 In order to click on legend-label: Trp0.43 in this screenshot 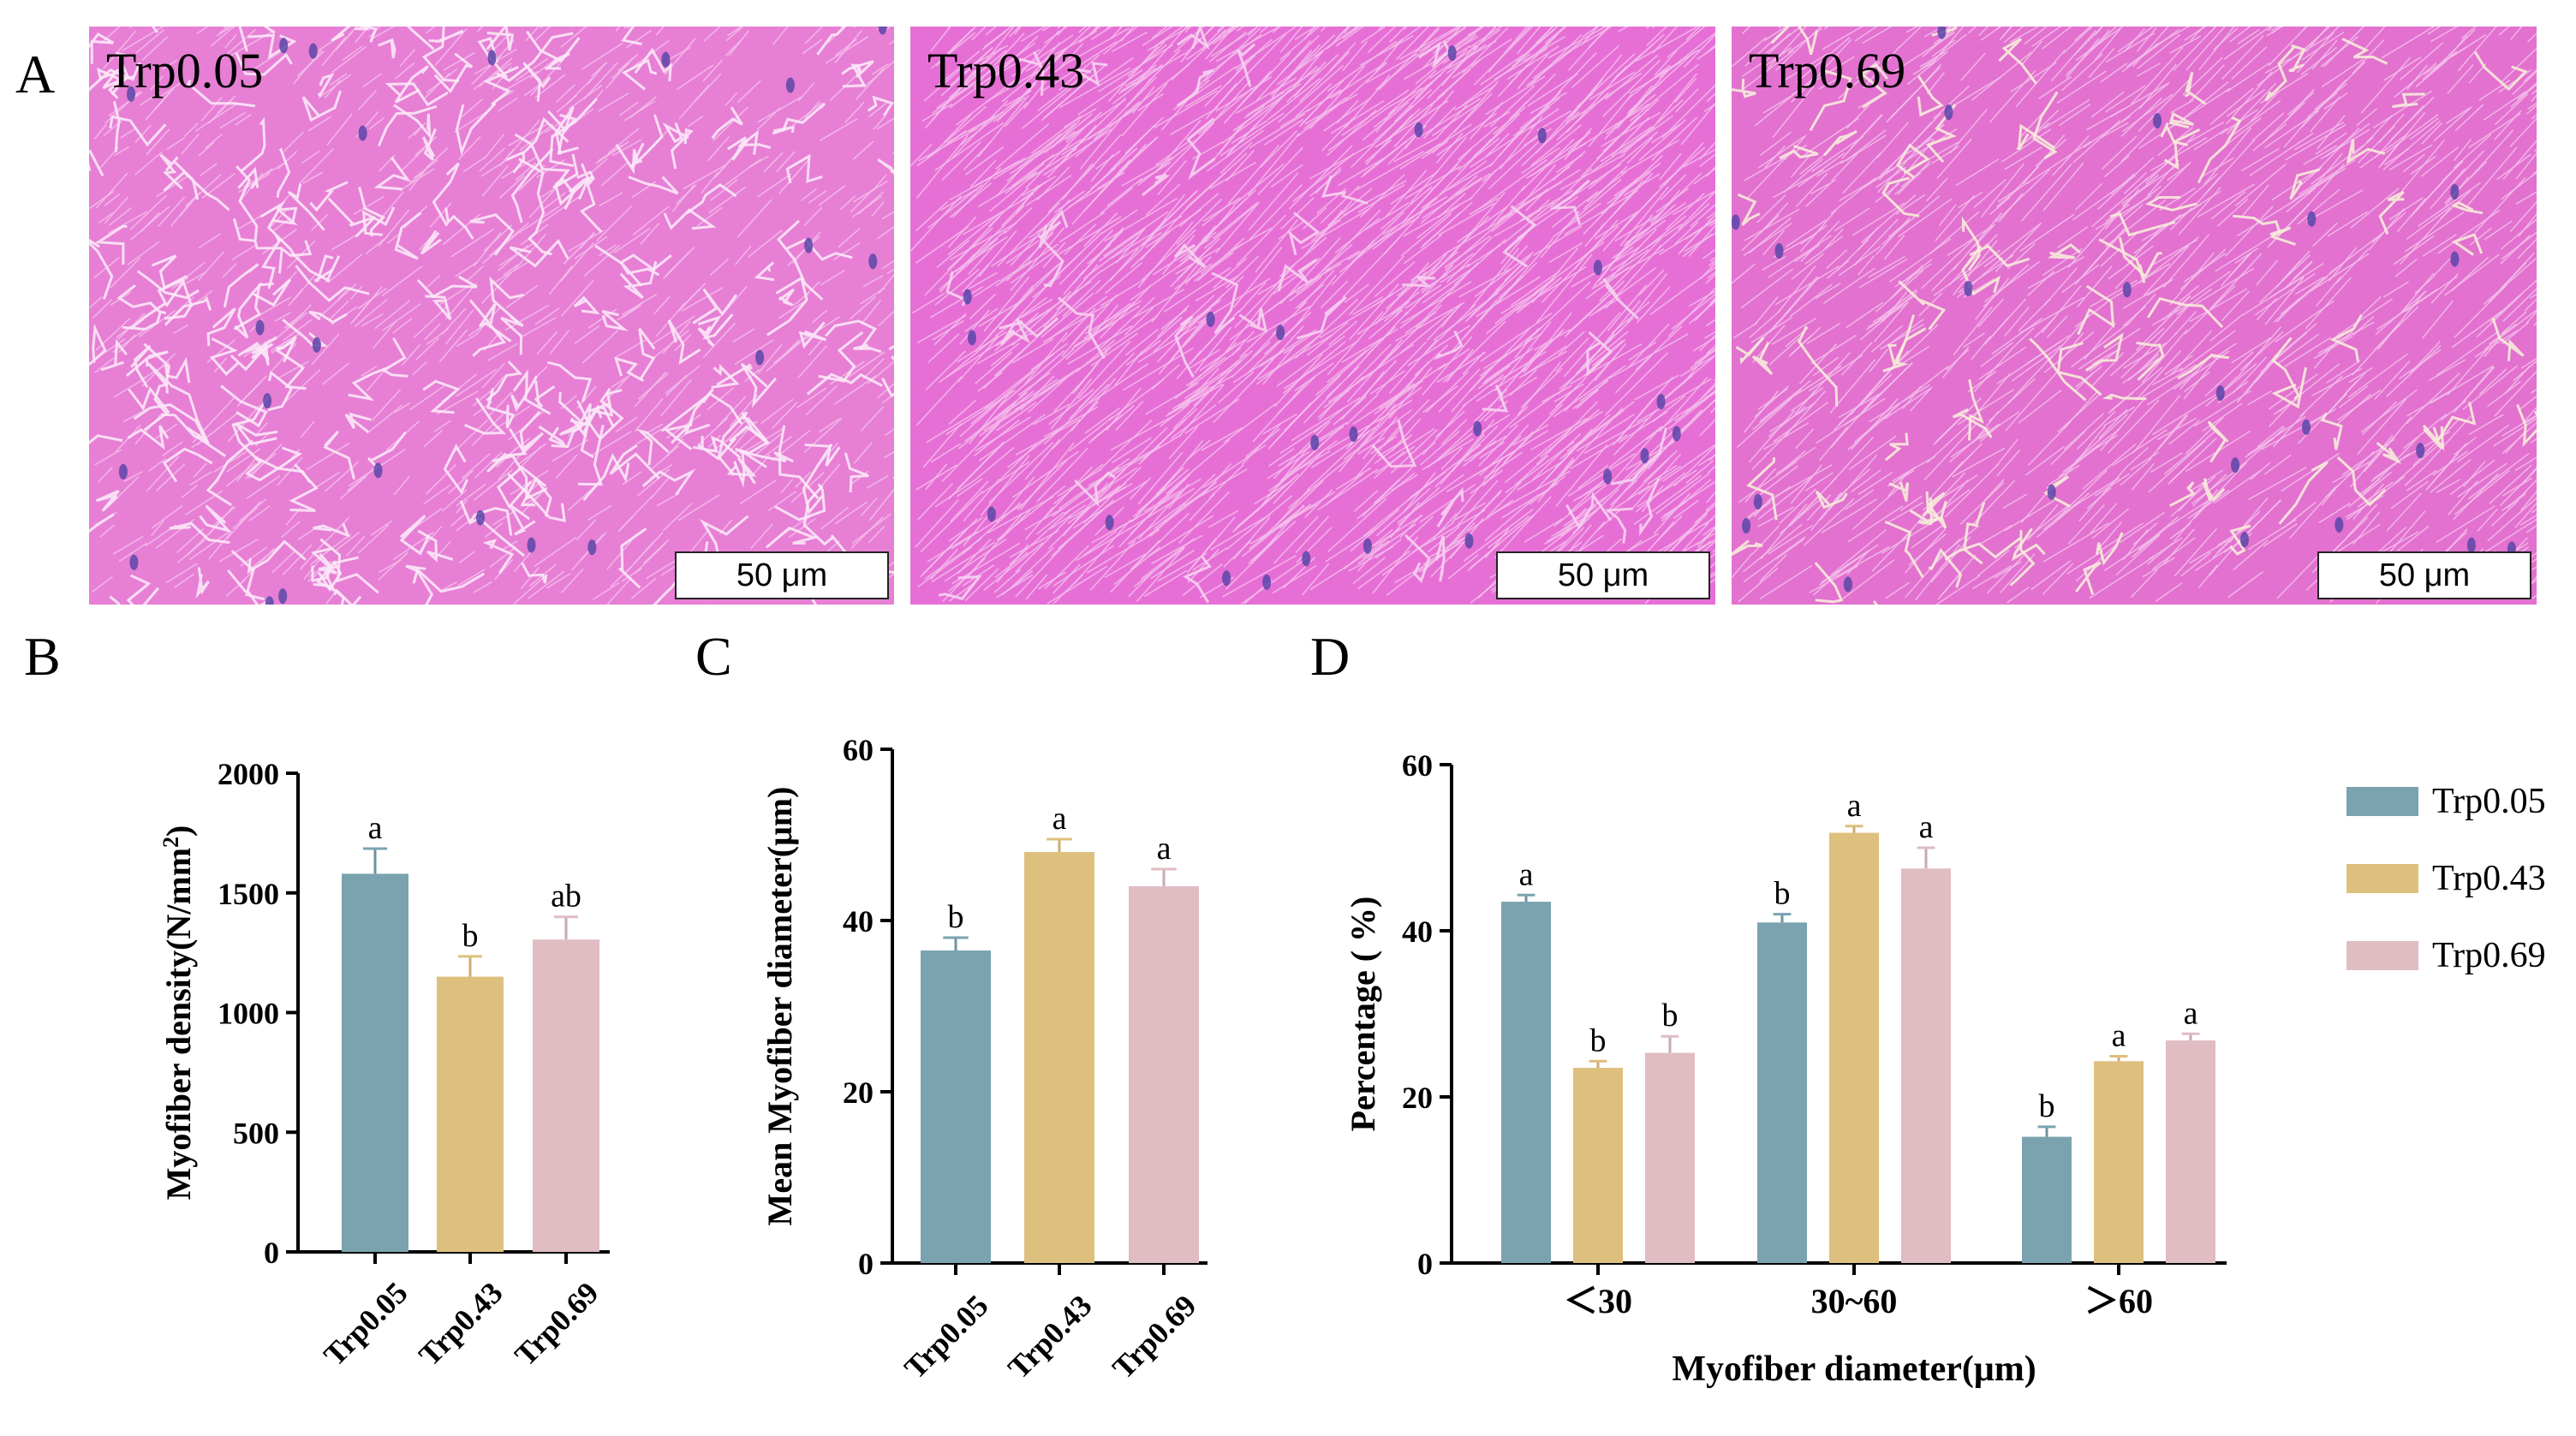, I will do `click(2489, 878)`.